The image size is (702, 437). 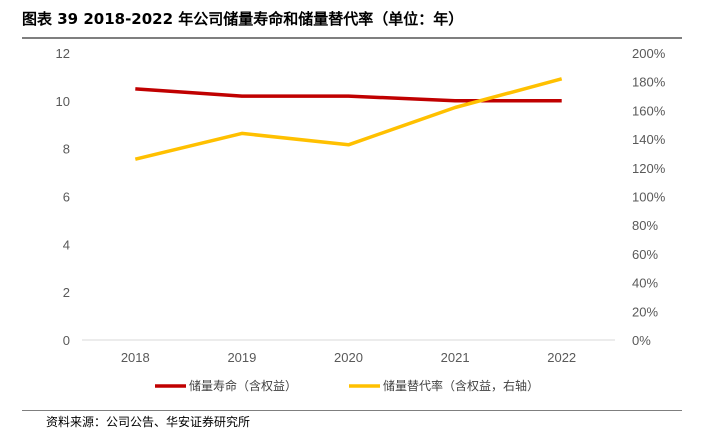 What do you see at coordinates (66, 244) in the screenshot?
I see `left-axis-tick-label: 4` at bounding box center [66, 244].